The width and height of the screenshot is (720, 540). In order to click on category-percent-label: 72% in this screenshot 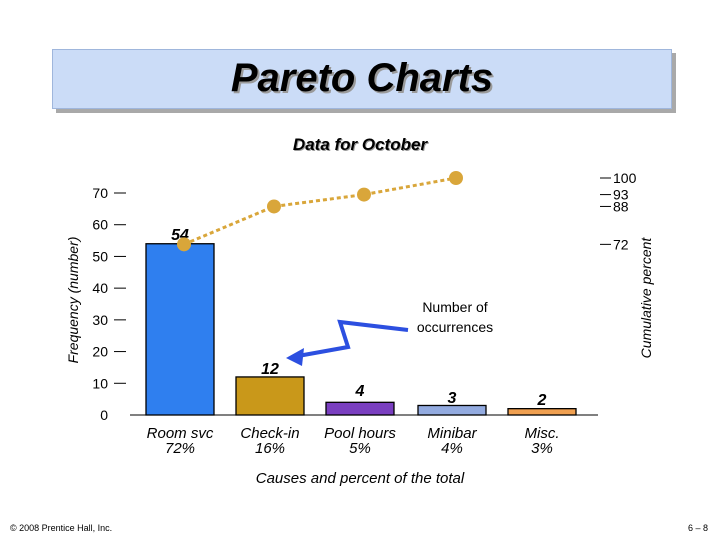, I will do `click(180, 448)`.